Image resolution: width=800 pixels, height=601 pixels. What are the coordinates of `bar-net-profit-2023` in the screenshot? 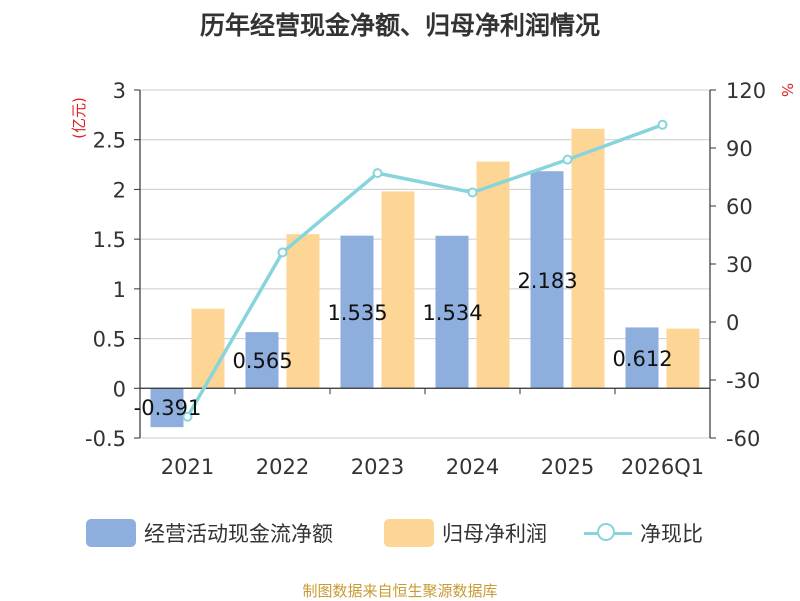 It's located at (398, 290).